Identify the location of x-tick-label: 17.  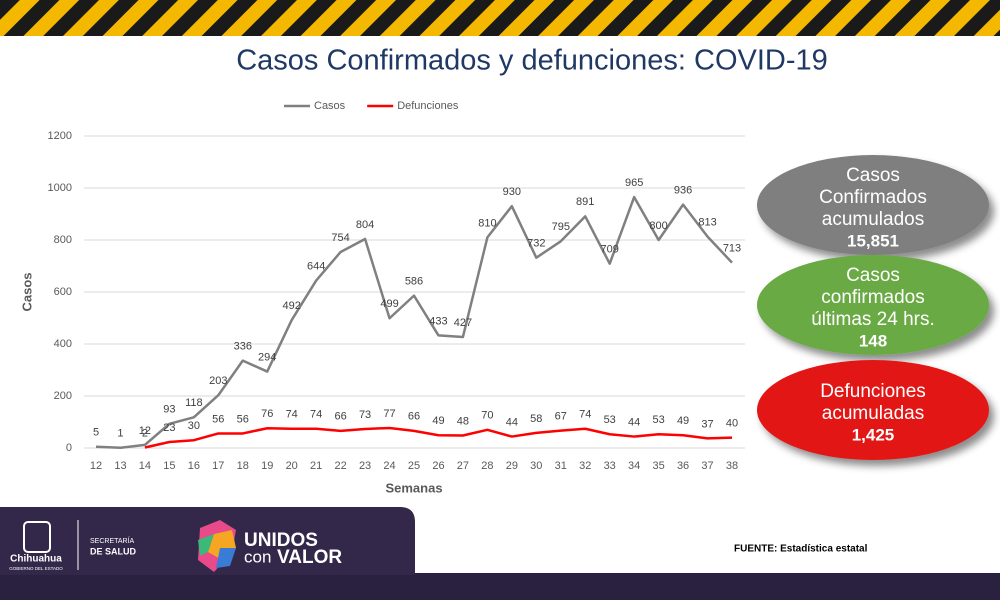
(218, 466).